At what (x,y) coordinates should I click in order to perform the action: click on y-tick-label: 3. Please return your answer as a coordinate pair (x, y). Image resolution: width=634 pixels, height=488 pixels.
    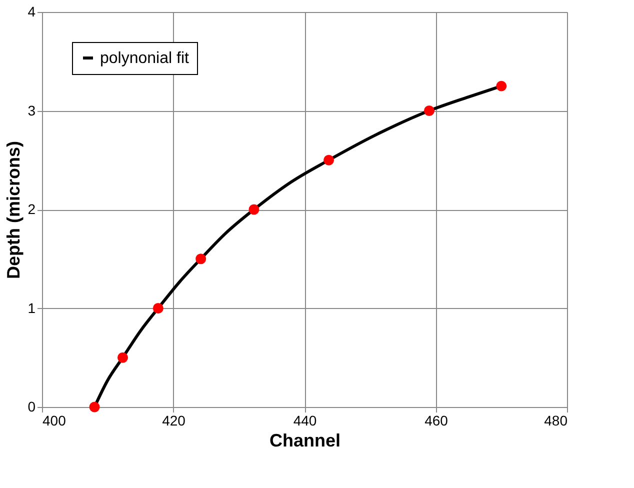
    Looking at the image, I should click on (32, 110).